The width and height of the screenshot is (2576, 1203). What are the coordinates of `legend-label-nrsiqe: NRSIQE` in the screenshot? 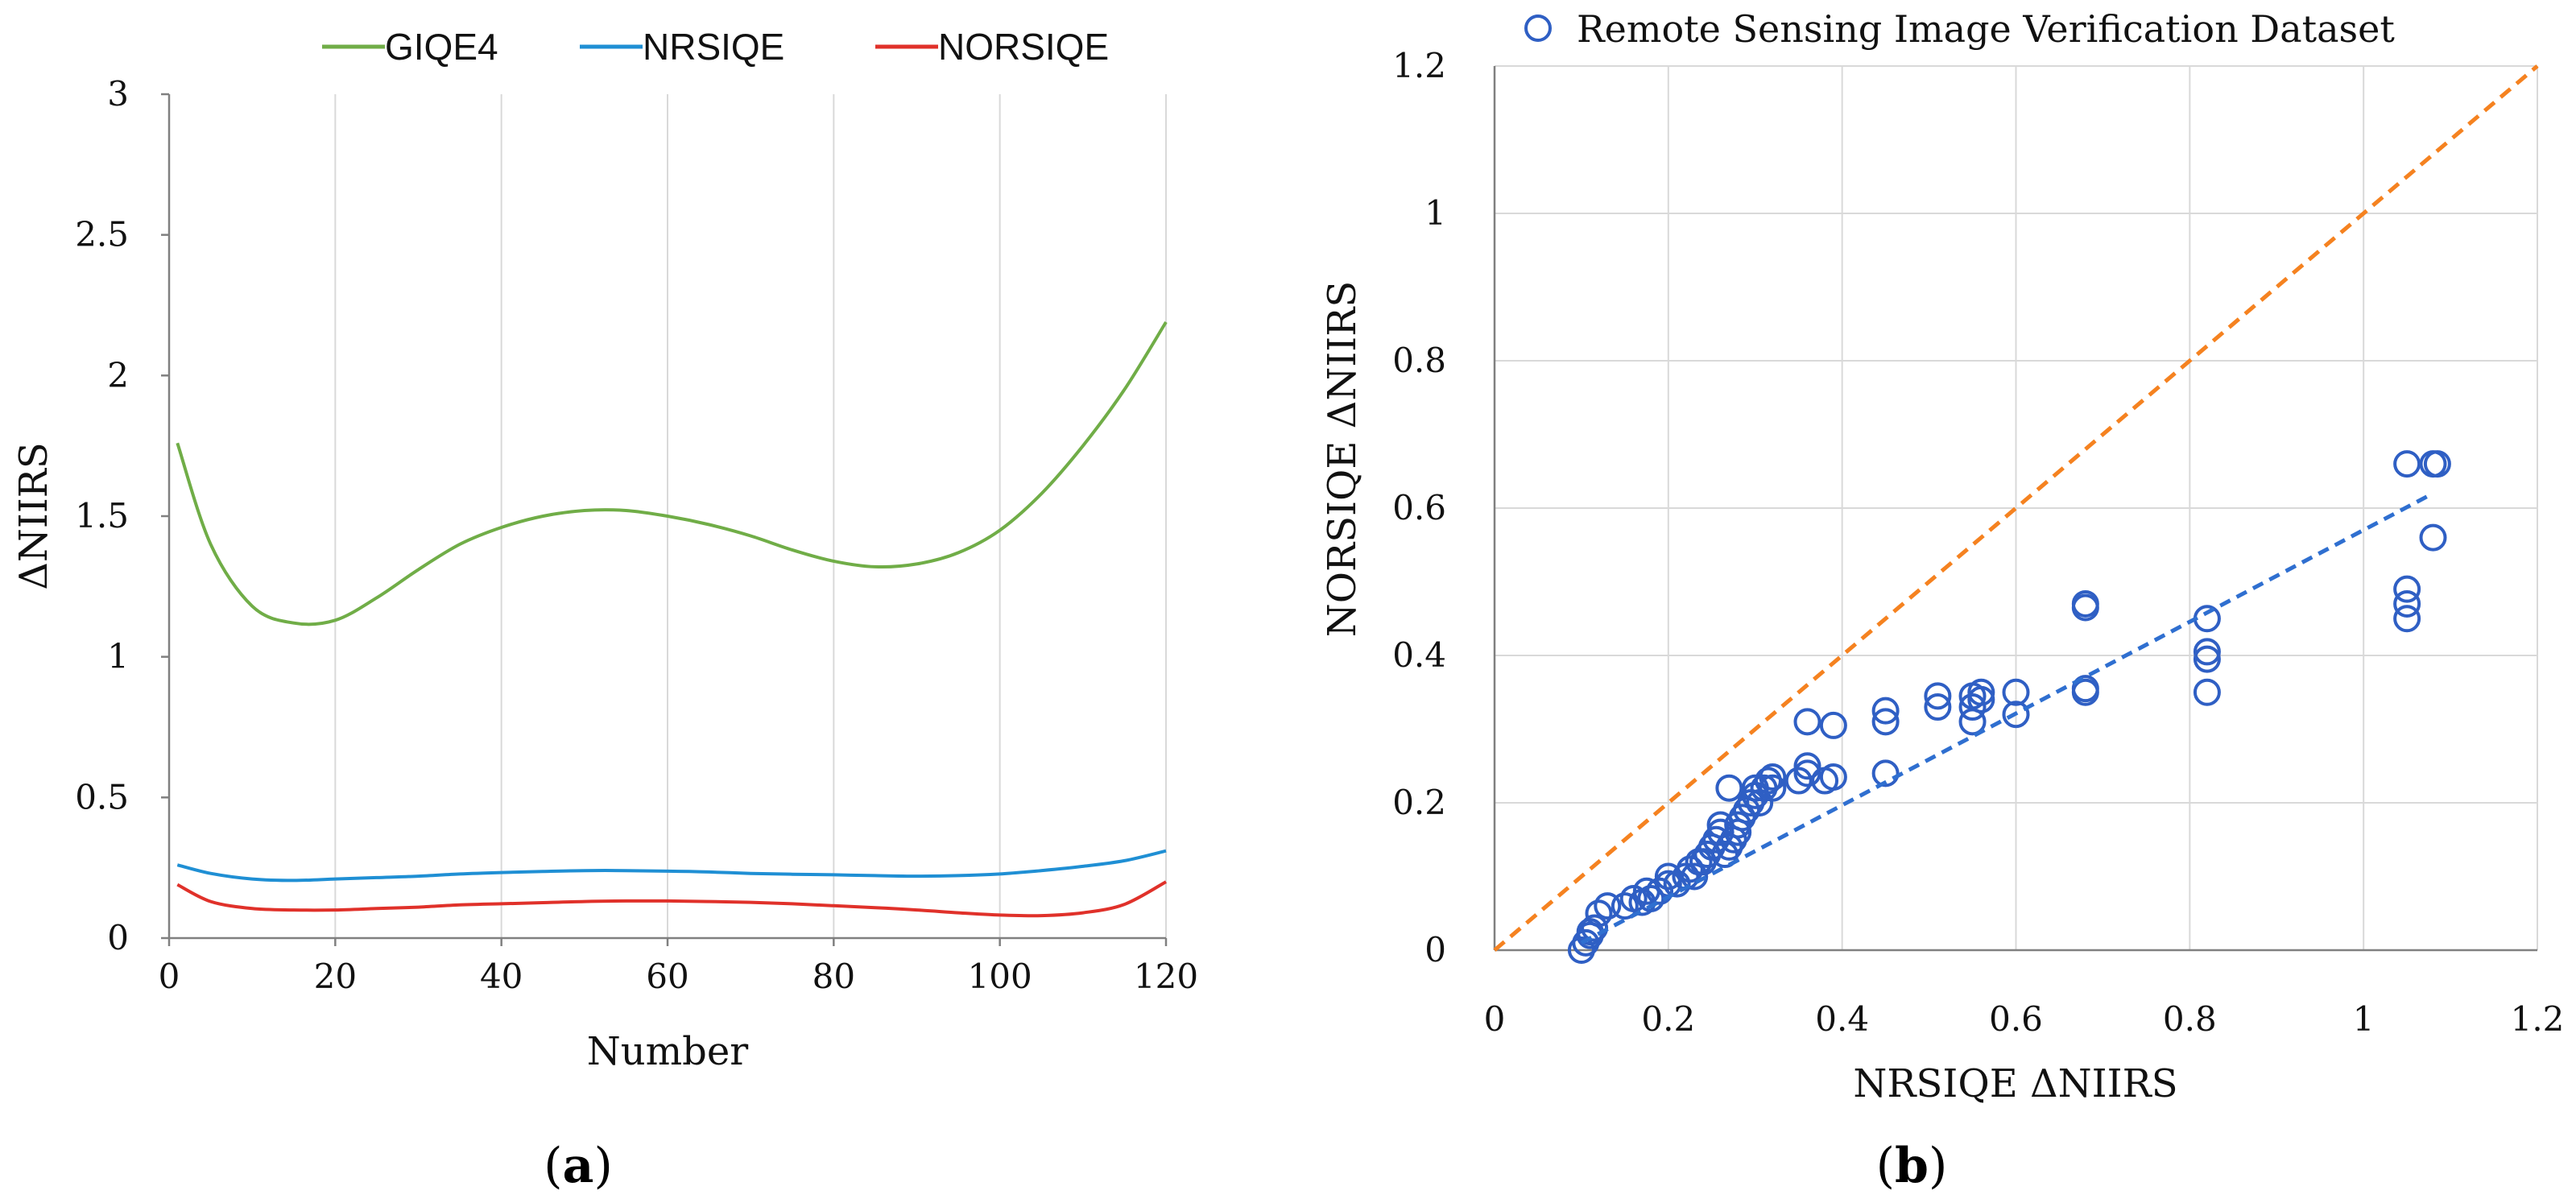 It's located at (714, 47).